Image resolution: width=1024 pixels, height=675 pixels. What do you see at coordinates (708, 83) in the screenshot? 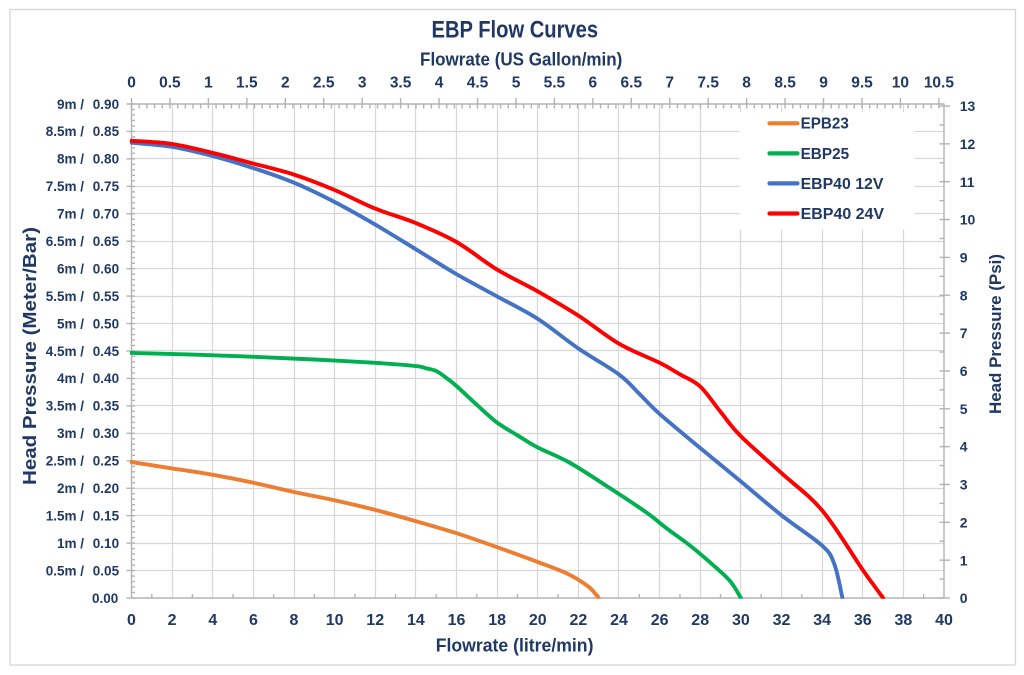
I see `svg-text: 7.5` at bounding box center [708, 83].